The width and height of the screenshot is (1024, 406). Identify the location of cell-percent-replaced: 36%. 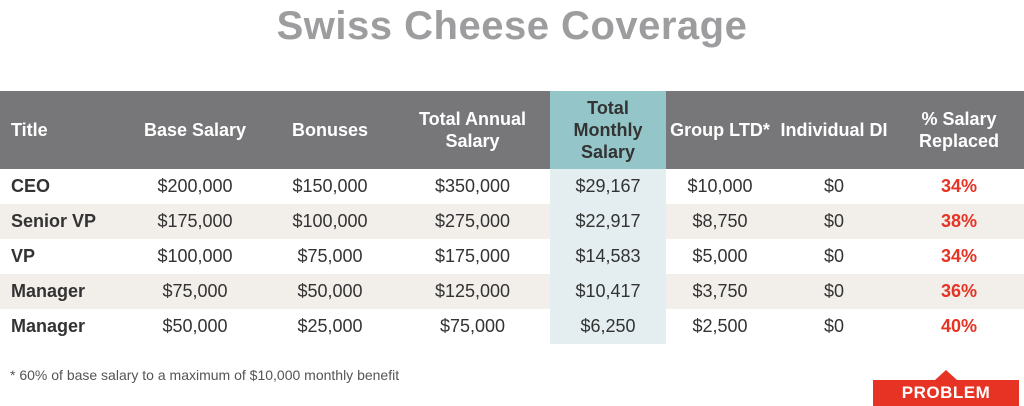
(959, 291).